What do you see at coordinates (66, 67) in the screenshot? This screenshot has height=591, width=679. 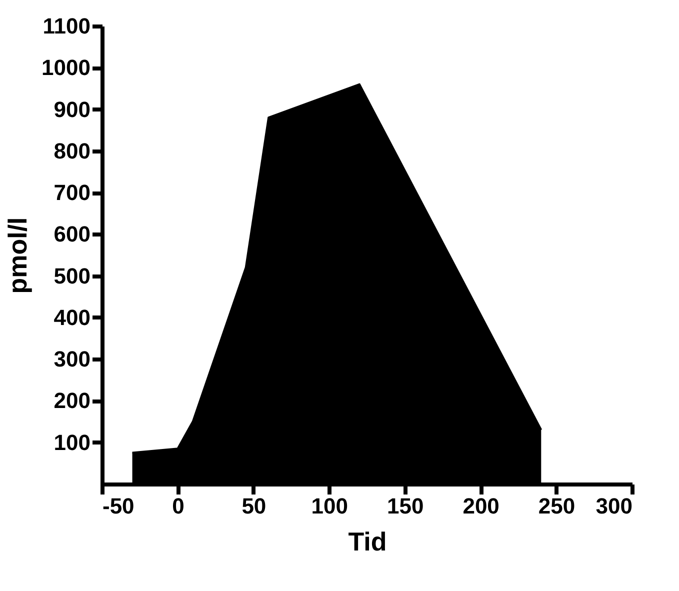 I see `y-tick-label: 1000` at bounding box center [66, 67].